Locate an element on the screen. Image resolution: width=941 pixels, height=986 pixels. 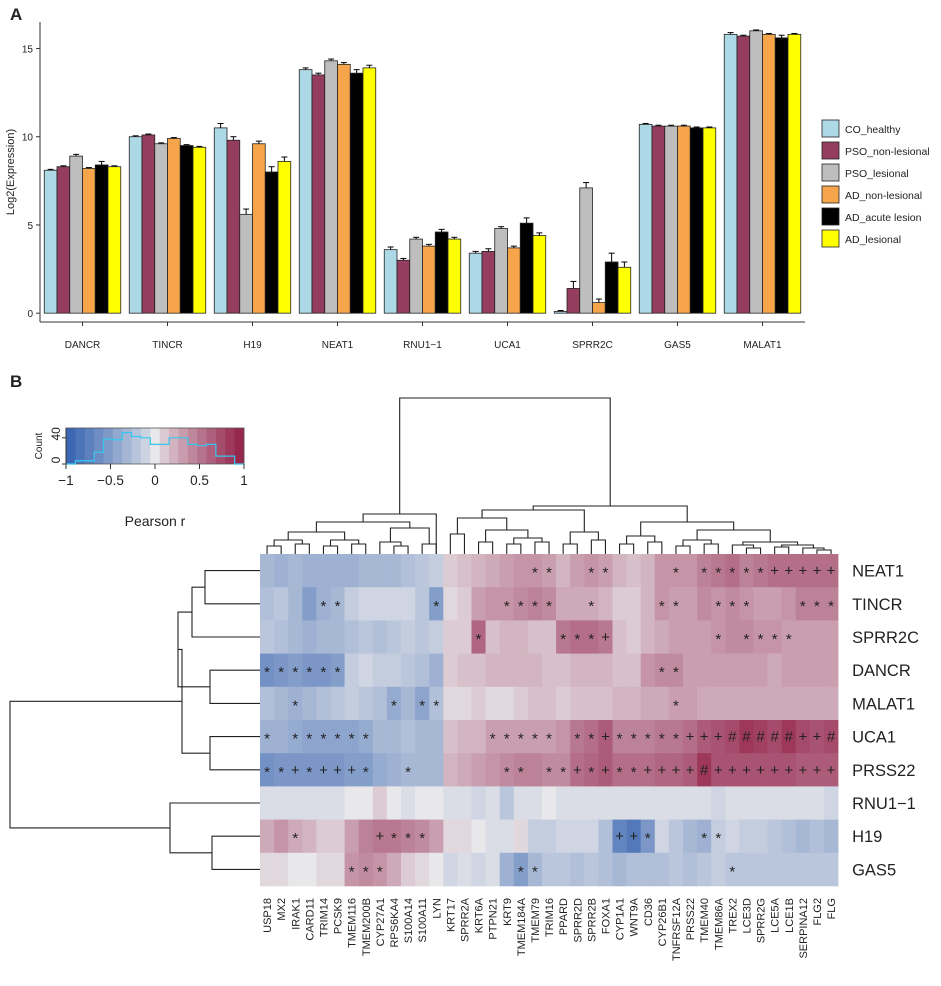
significance-marker: # is located at coordinates (774, 737).